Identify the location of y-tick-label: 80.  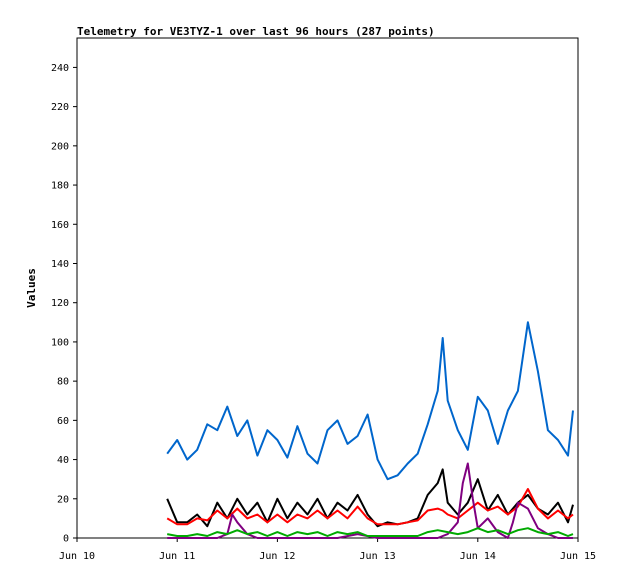
(63, 382).